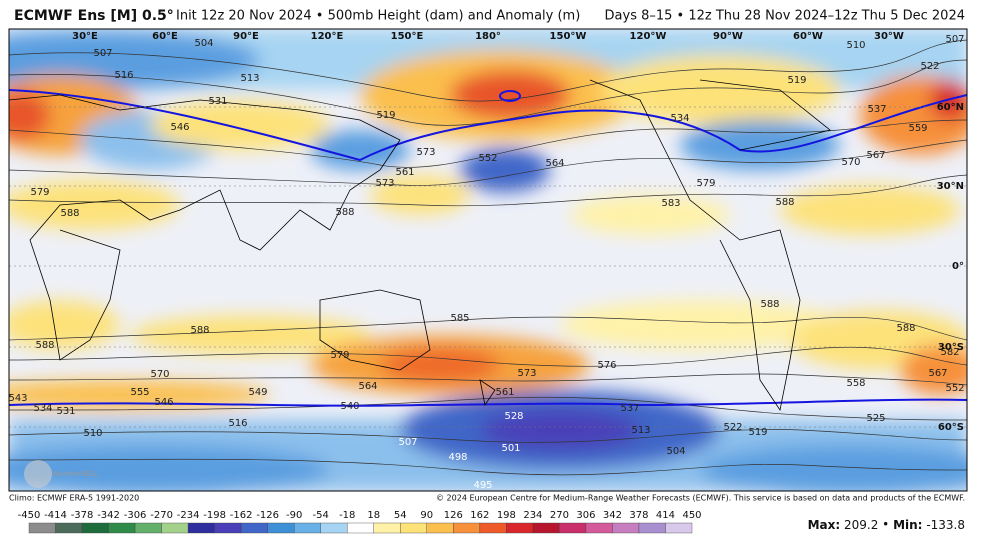  Describe the element at coordinates (457, 457) in the screenshot. I see `contour-label: 498` at that location.